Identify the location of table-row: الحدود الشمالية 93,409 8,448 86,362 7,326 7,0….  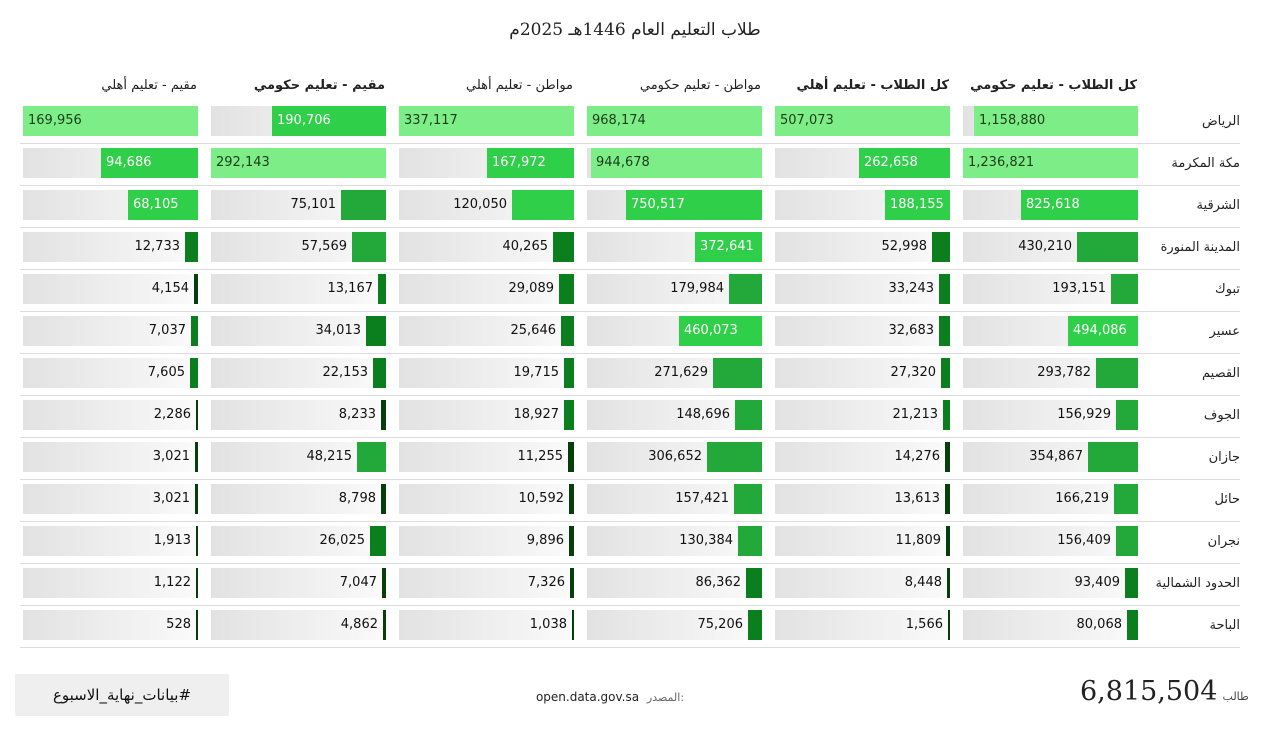
(630, 584).